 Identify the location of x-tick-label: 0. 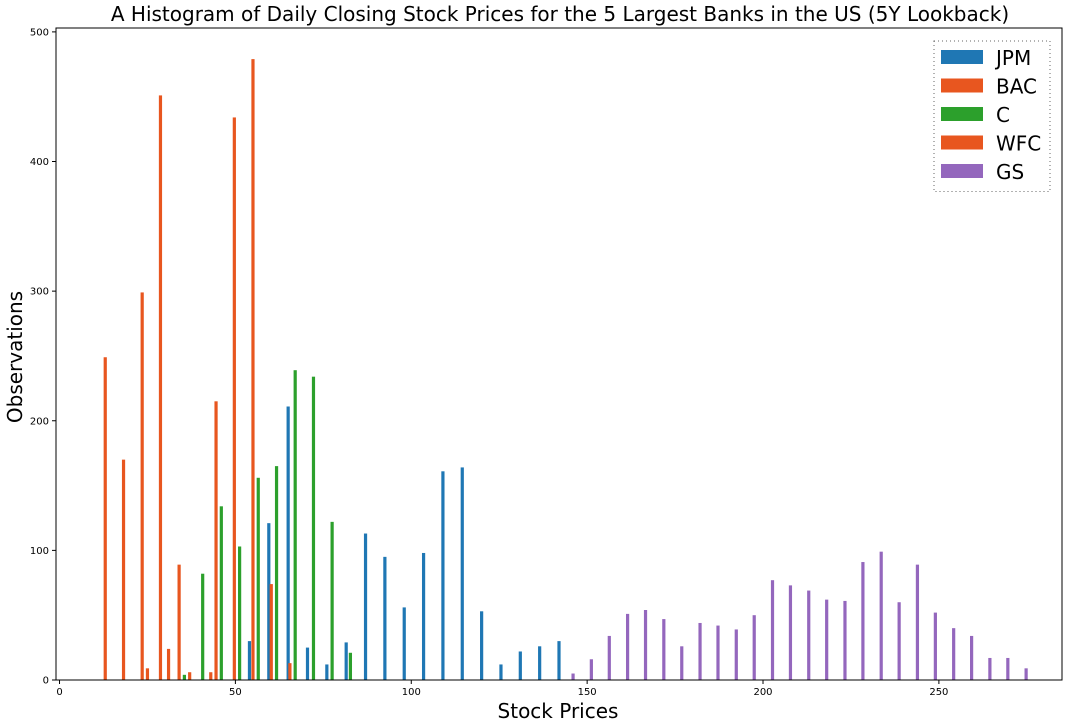
(59, 692).